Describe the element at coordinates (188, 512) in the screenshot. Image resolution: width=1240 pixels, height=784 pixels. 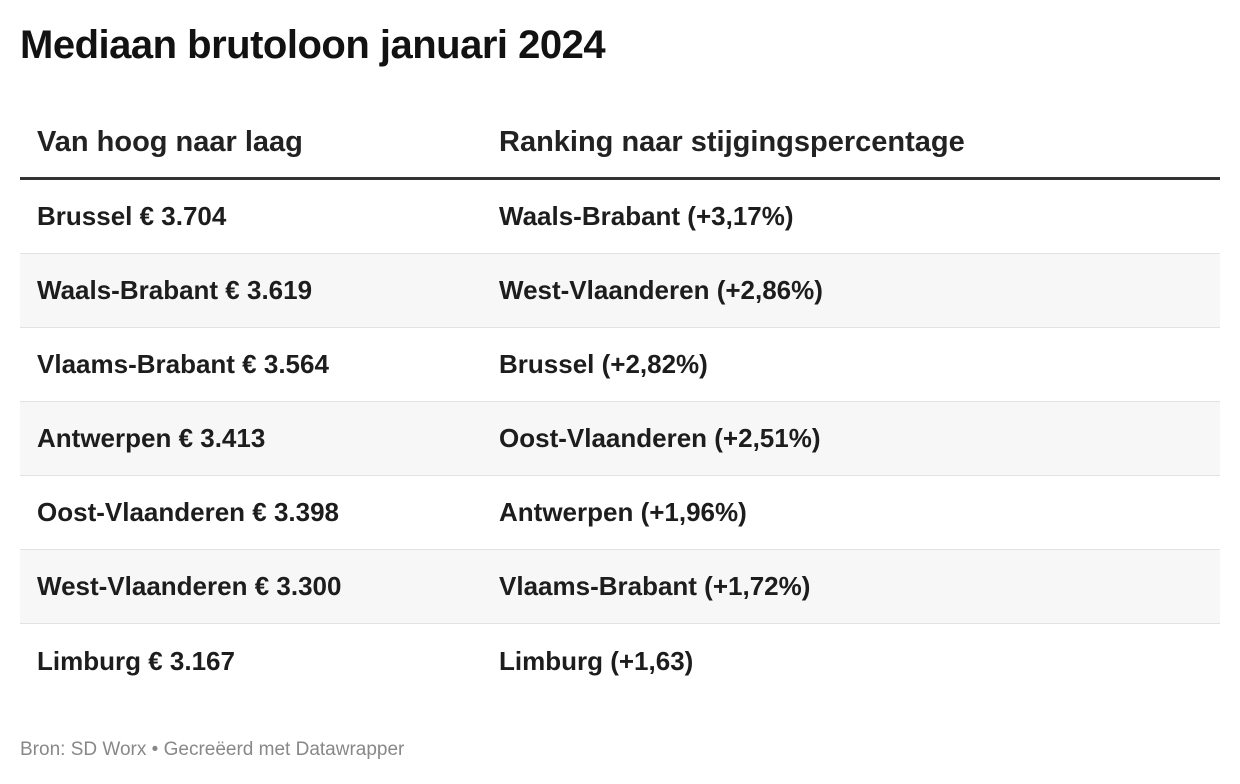
I see `table-cell-salary: Oost-Vlaanderen € 3.398` at that location.